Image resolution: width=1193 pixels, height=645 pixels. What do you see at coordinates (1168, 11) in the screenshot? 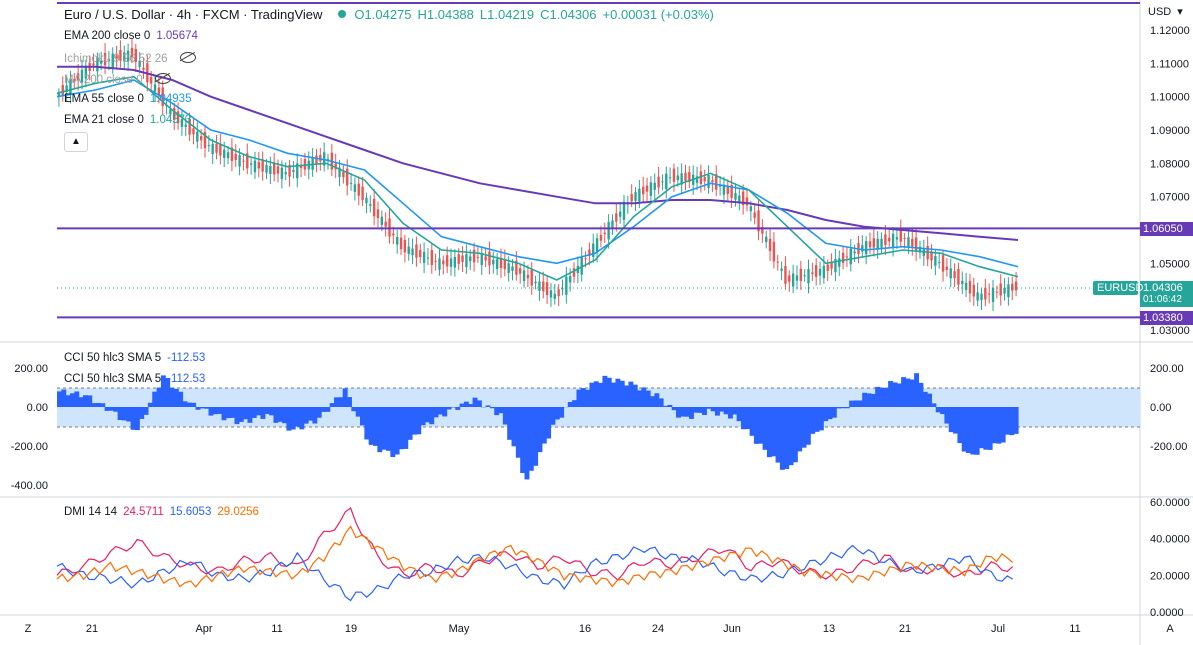
I see `currency-selector: USD ▾` at bounding box center [1168, 11].